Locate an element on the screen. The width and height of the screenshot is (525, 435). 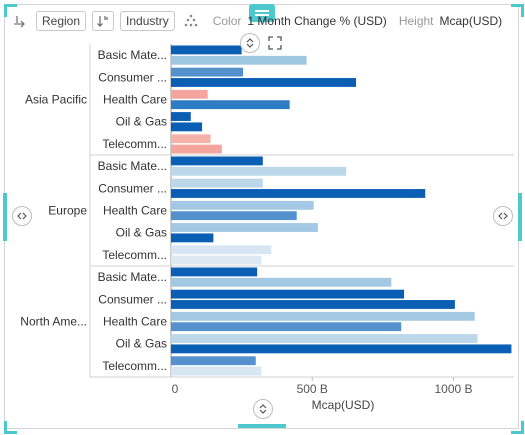
left-resize-button is located at coordinates (22, 216).